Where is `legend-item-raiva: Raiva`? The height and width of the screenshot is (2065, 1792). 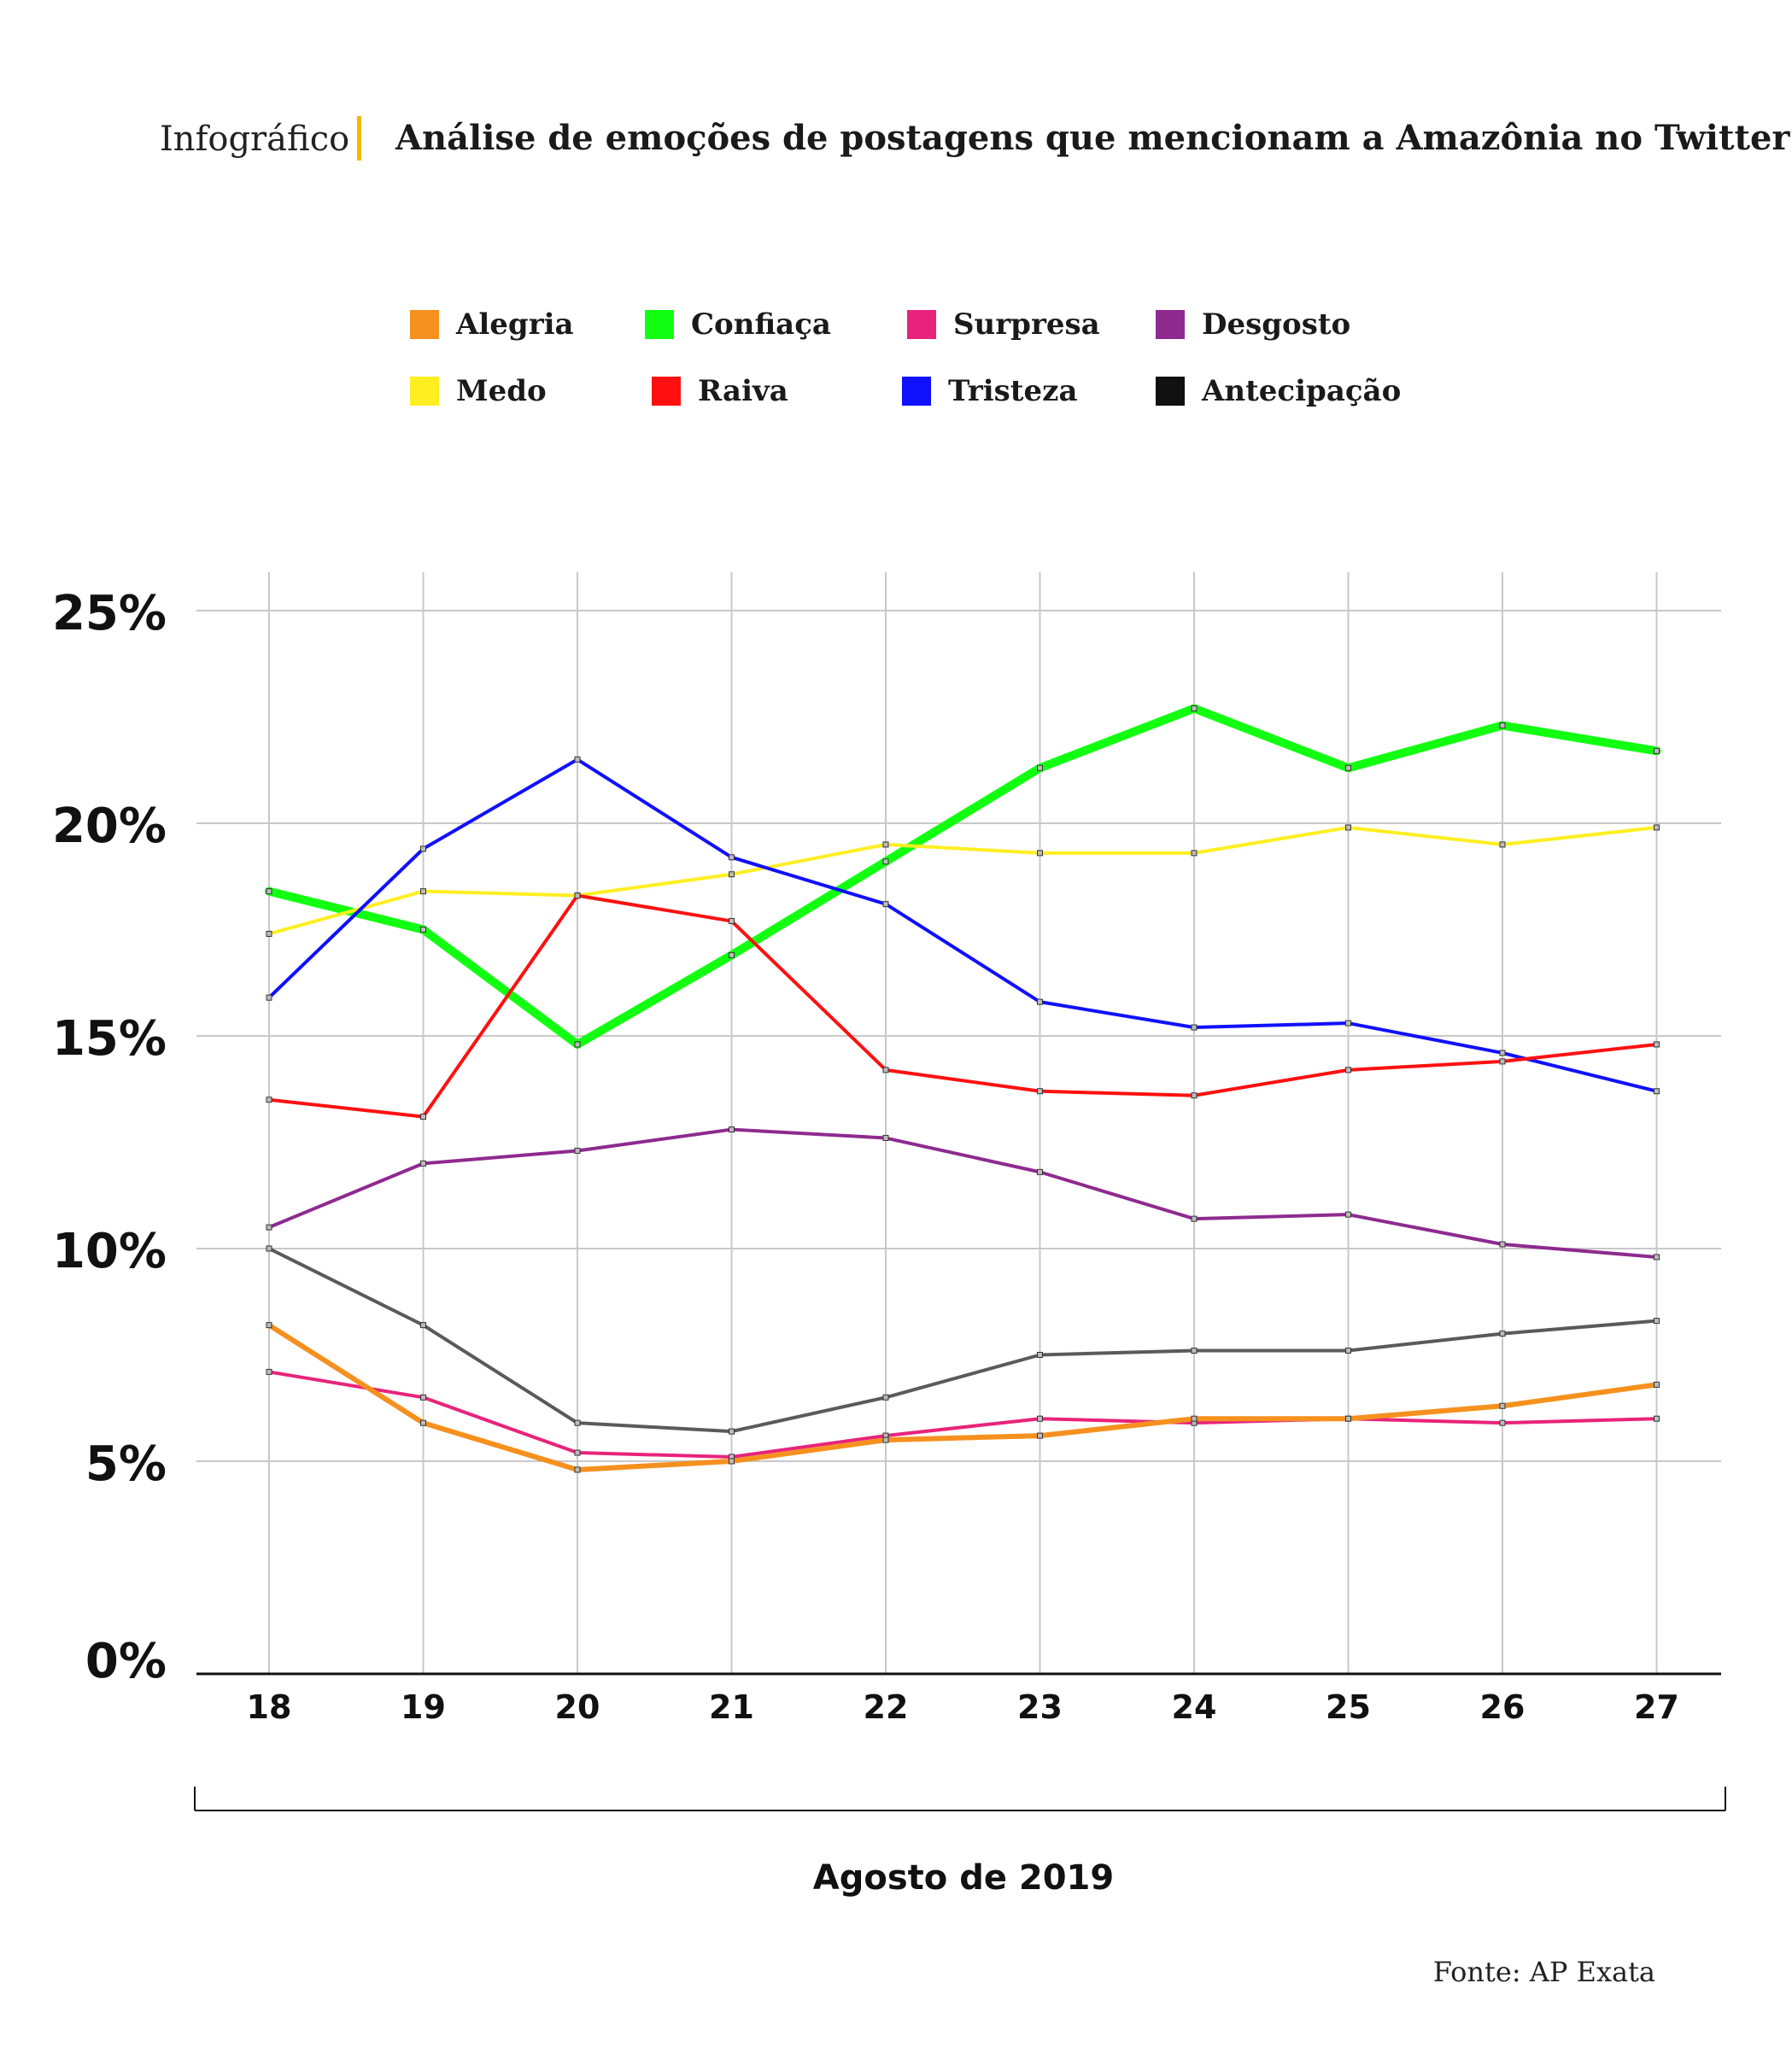 legend-item-raiva: Raiva is located at coordinates (720, 391).